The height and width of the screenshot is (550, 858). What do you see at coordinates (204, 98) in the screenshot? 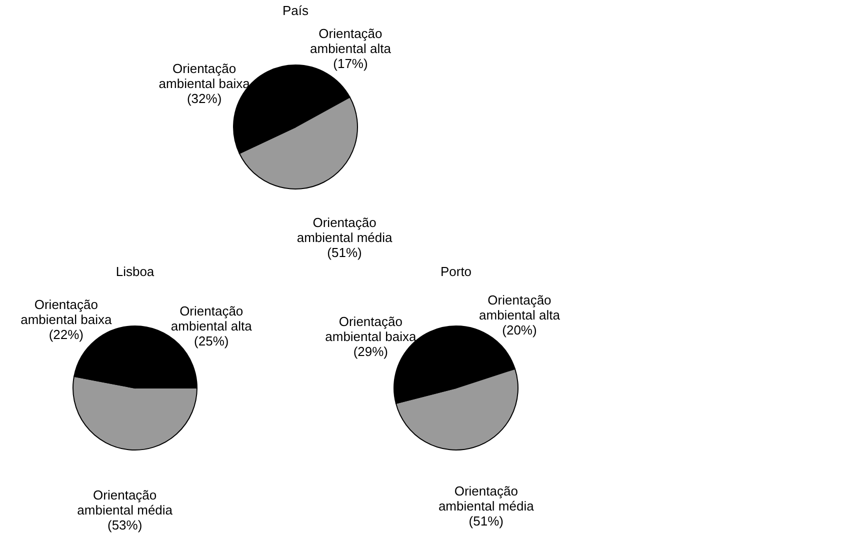
I see `data-label: (32%)` at bounding box center [204, 98].